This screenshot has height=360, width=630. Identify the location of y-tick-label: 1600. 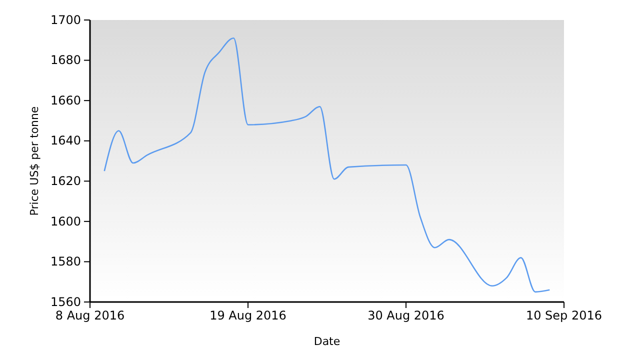
(65, 221).